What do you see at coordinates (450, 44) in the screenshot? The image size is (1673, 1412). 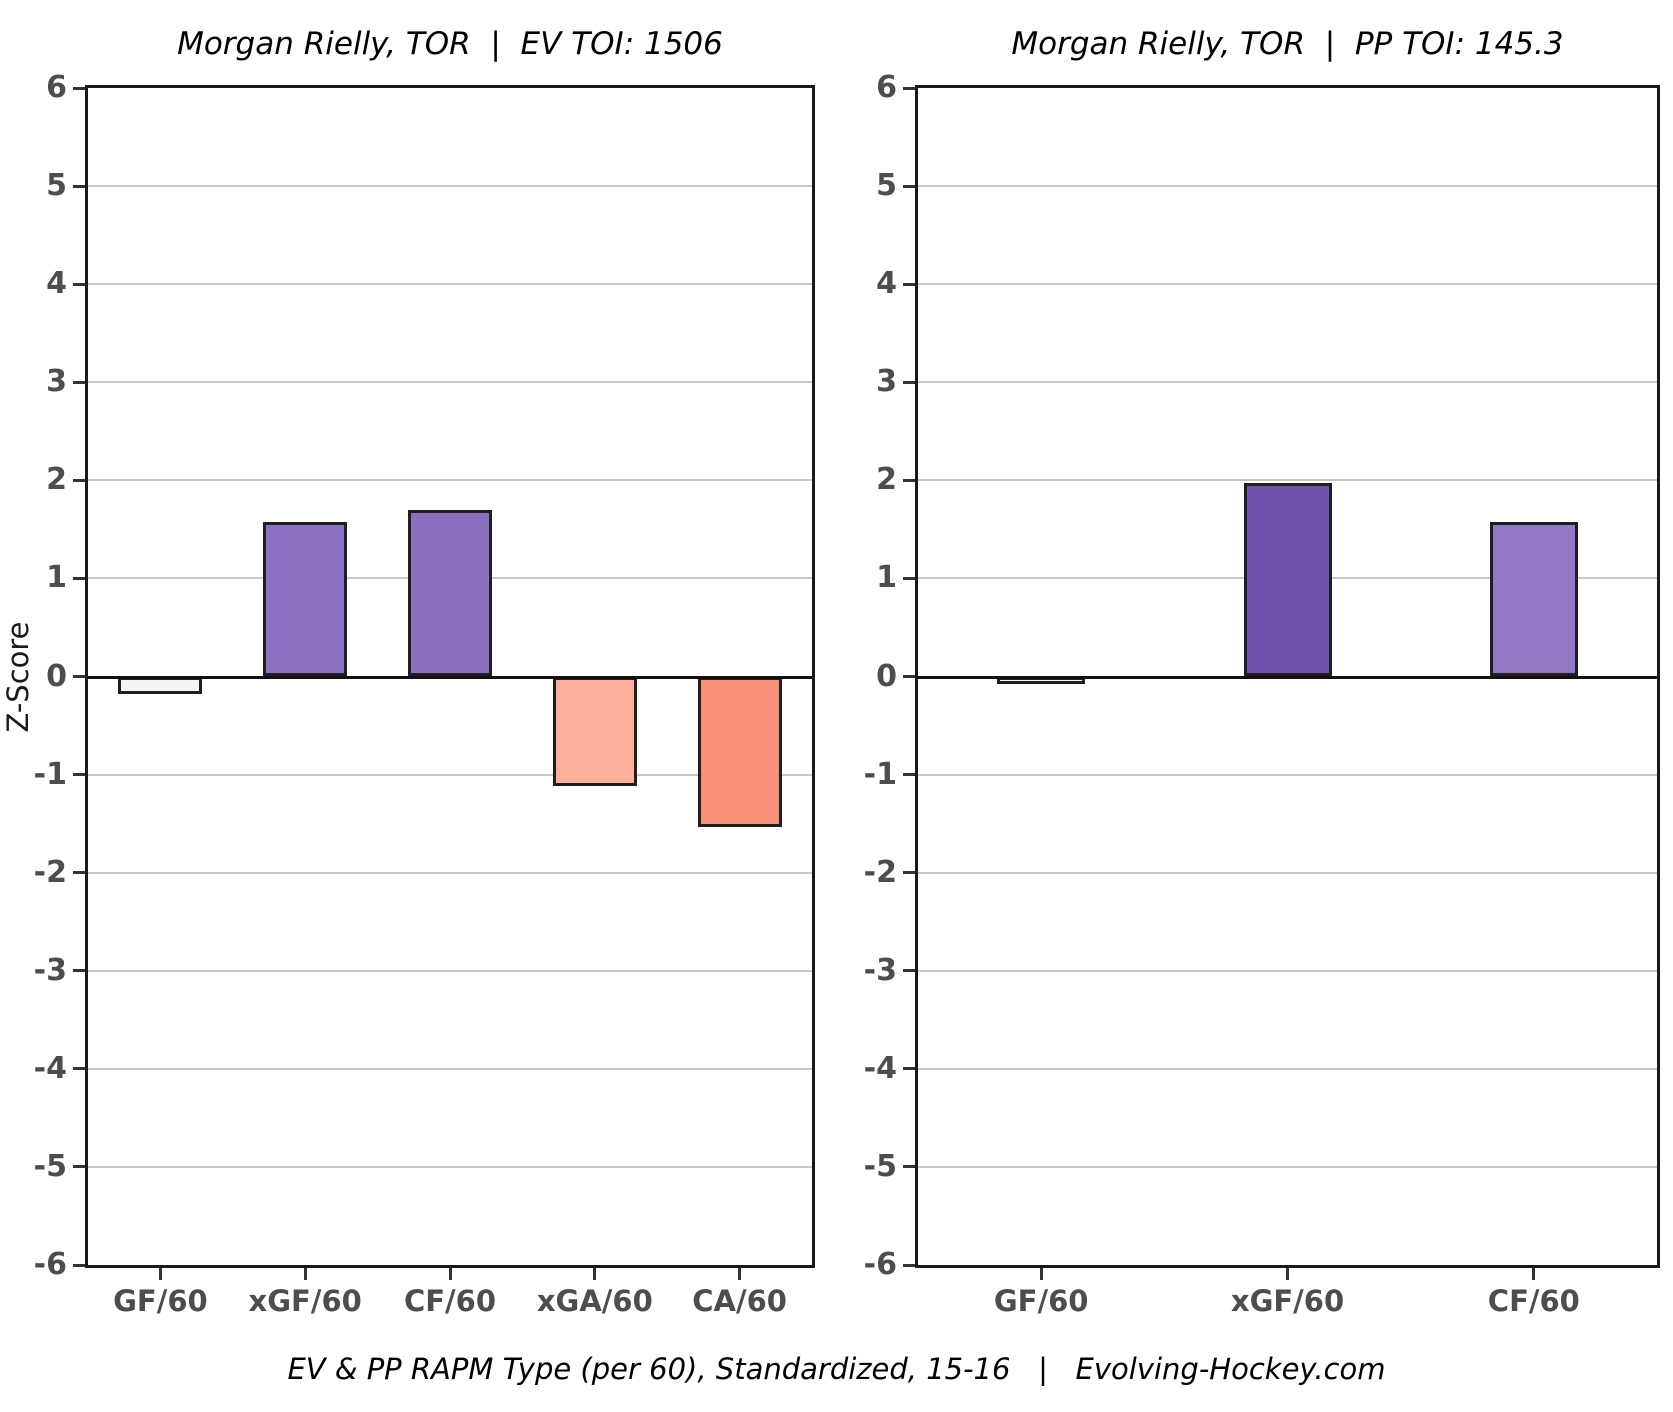 I see `ev-chart-title: Morgan Rielly, TOR | EV TOI: 1506` at bounding box center [450, 44].